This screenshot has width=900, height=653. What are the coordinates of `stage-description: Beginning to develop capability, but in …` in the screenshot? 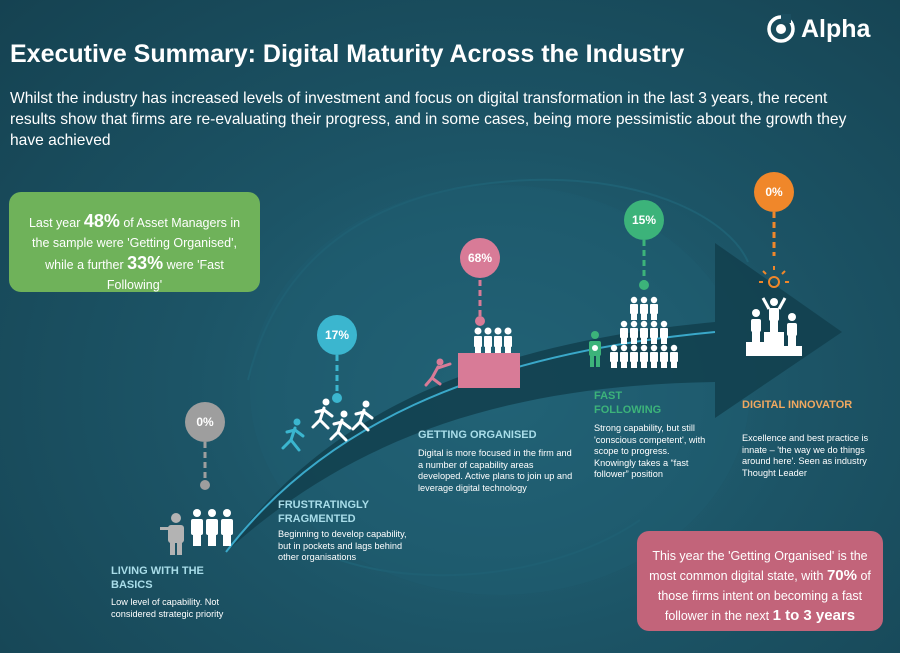 It's located at (342, 545).